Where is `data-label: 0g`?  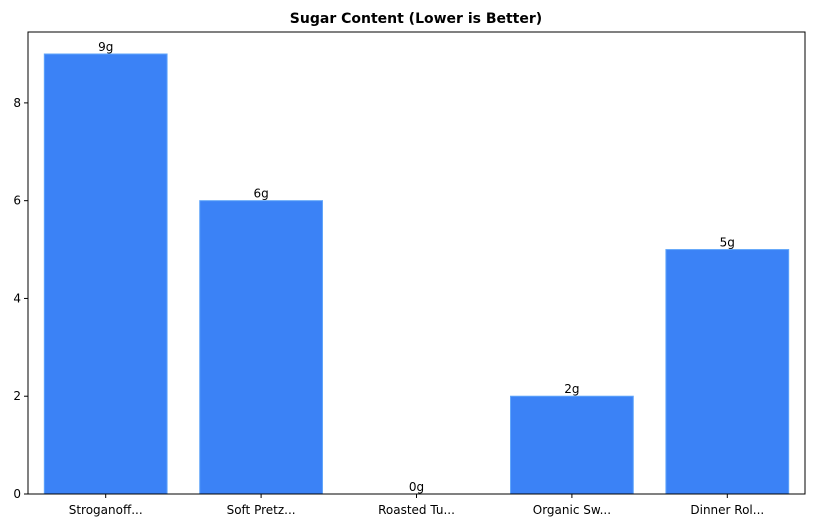
data-label: 0g is located at coordinates (416, 487).